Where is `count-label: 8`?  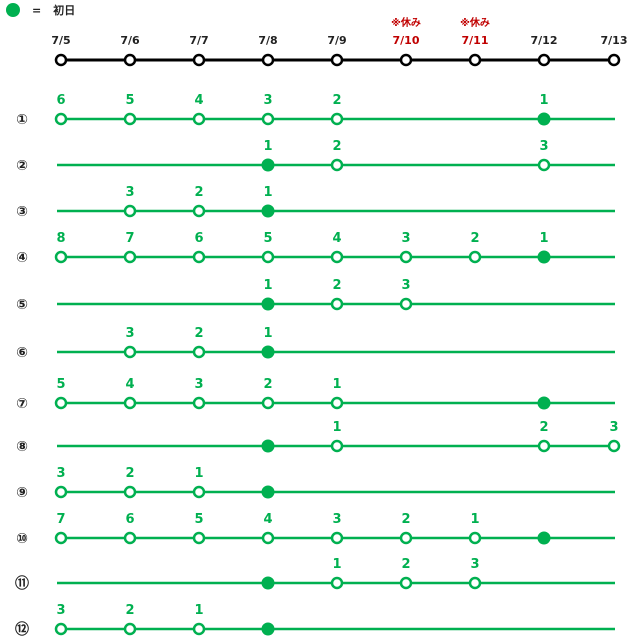
count-label: 8 is located at coordinates (60, 238).